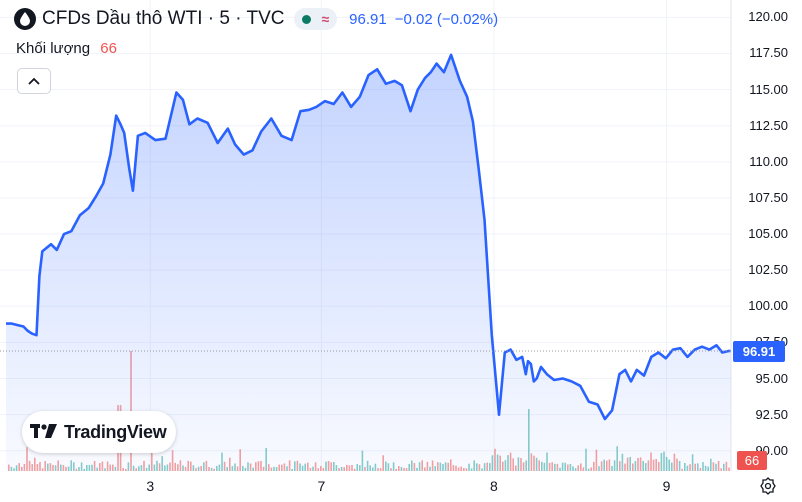 Image resolution: width=802 pixels, height=502 pixels. Describe the element at coordinates (768, 197) in the screenshot. I see `y-tick-label: 107.50` at that location.